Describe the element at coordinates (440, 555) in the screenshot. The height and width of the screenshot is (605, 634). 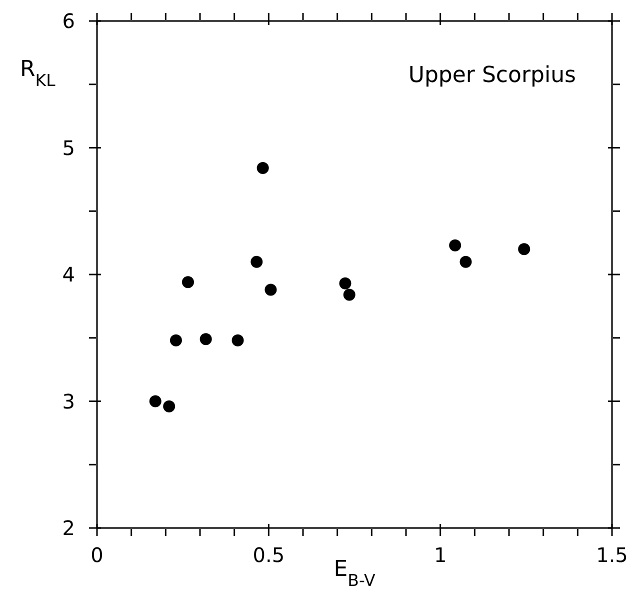
I see `x-tick-label: 1` at that location.